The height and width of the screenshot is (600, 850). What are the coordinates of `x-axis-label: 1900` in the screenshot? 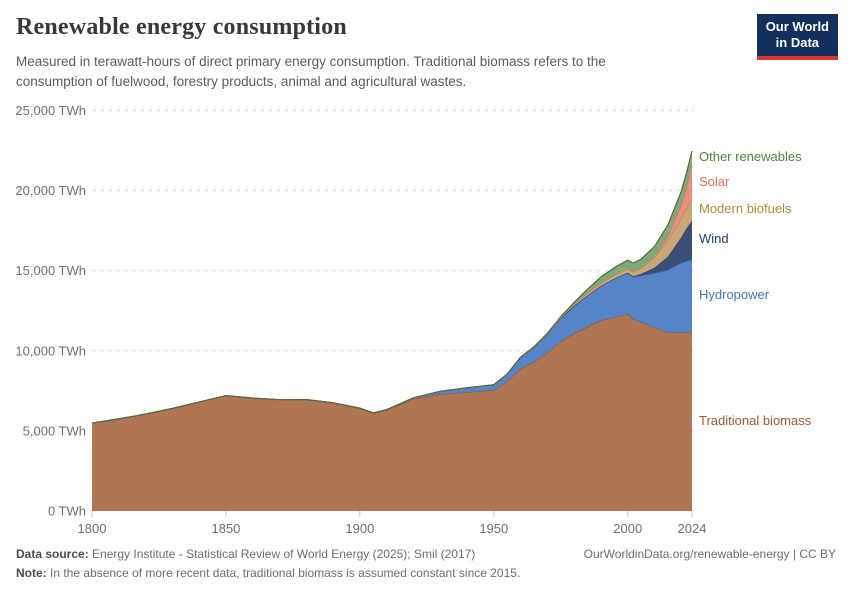 It's located at (359, 528).